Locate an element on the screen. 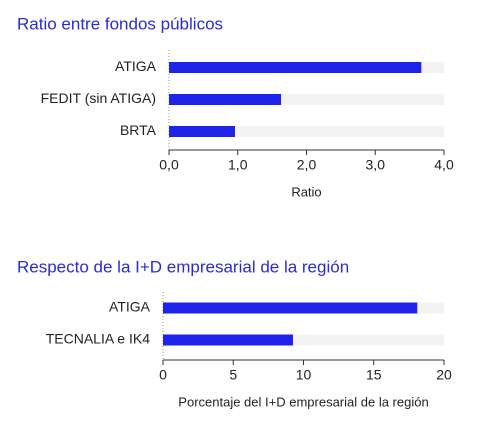  chart-title: Ratio entre fondos públicos is located at coordinates (120, 23).